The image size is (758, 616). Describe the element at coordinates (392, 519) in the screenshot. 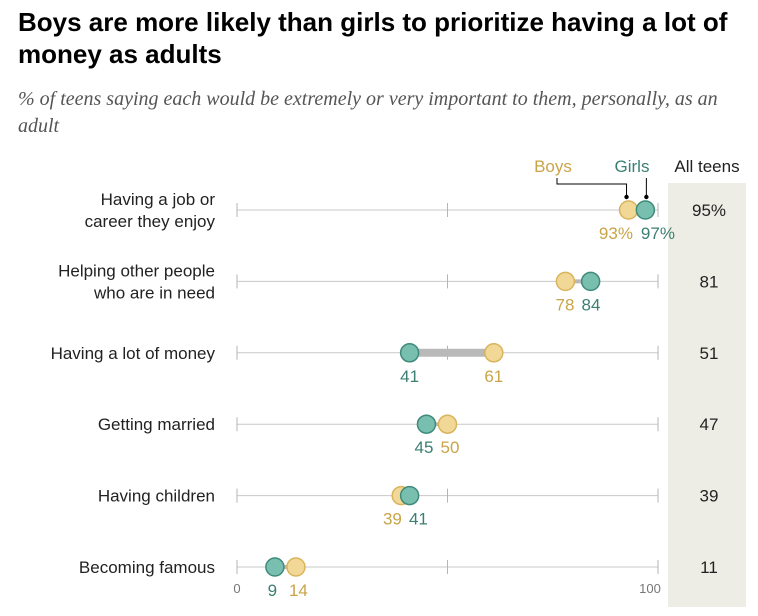

I see `value-label-boys-4: 39` at that location.